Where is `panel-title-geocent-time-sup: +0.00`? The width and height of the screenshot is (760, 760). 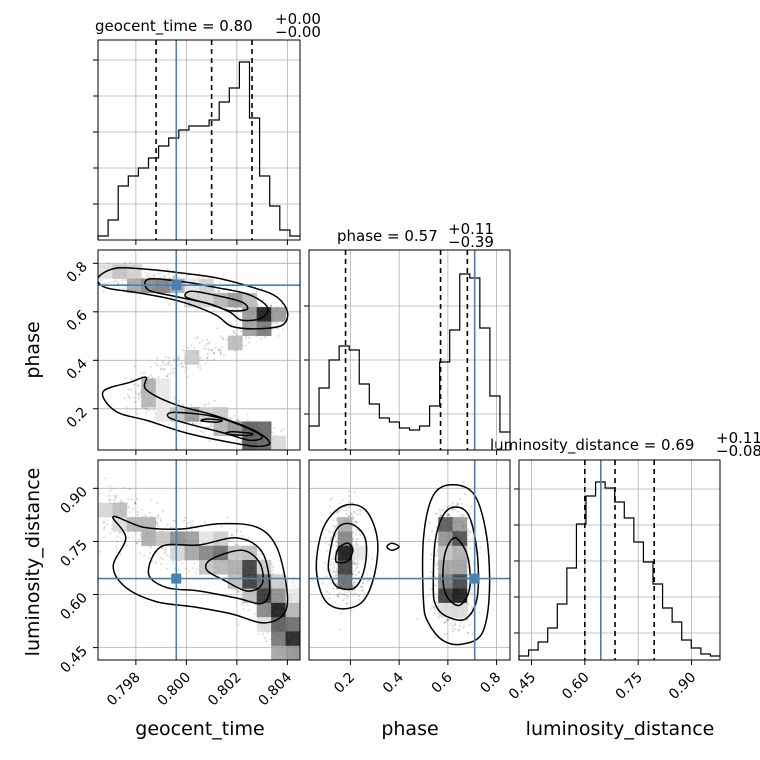 panel-title-geocent-time-sup: +0.00 is located at coordinates (298, 19).